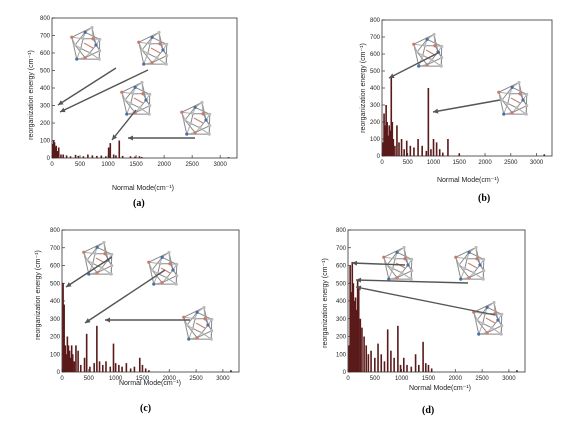 The image size is (581, 428). What do you see at coordinates (425, 301) in the screenshot?
I see `annotation-arrow` at bounding box center [425, 301].